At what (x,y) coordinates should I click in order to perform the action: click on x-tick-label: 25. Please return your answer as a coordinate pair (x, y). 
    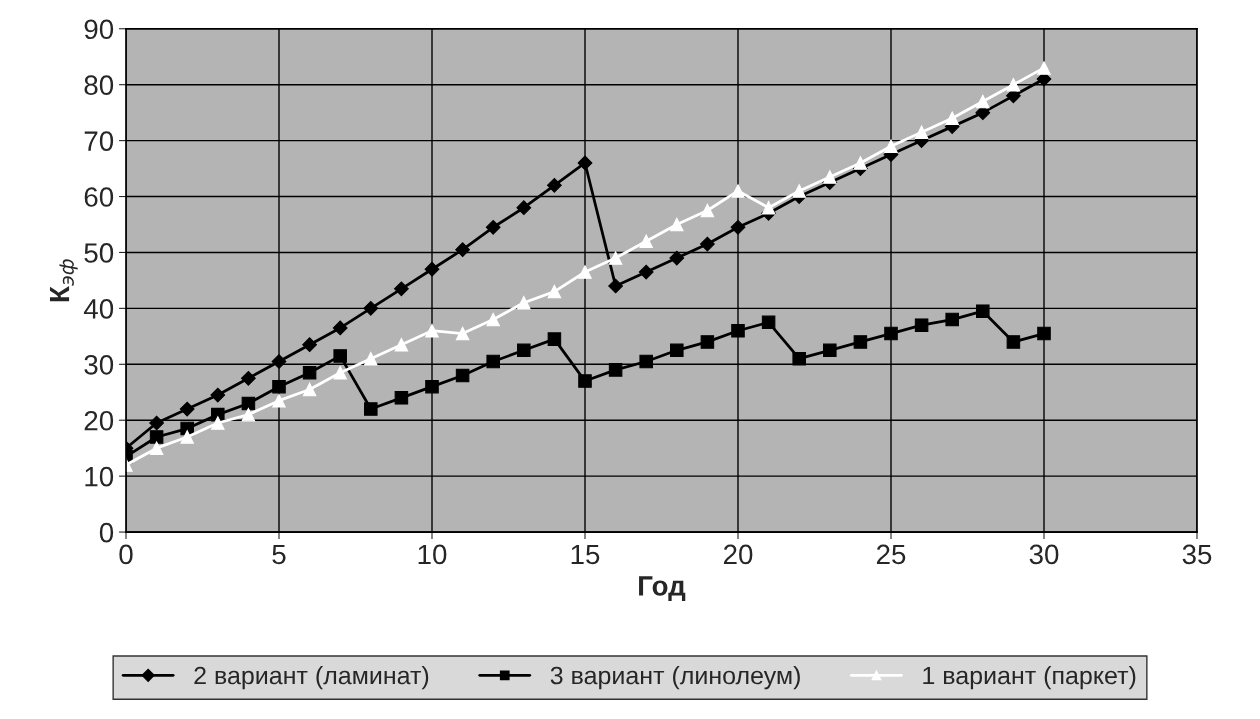
    Looking at the image, I should click on (891, 554).